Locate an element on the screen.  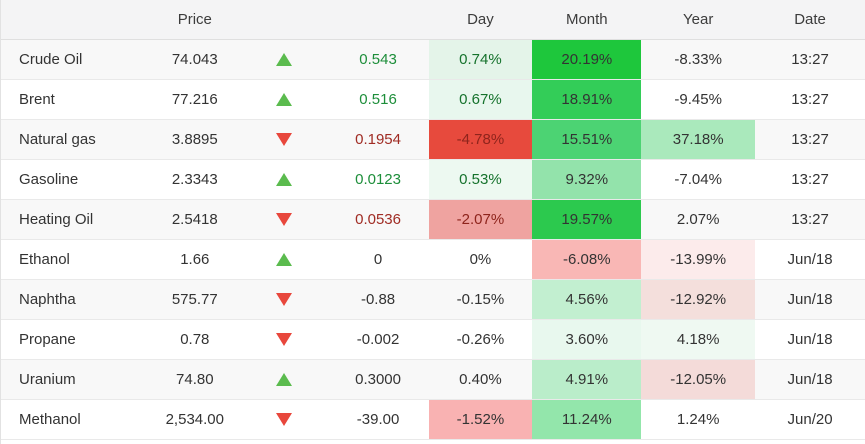
next-row-partial is located at coordinates (433, 442).